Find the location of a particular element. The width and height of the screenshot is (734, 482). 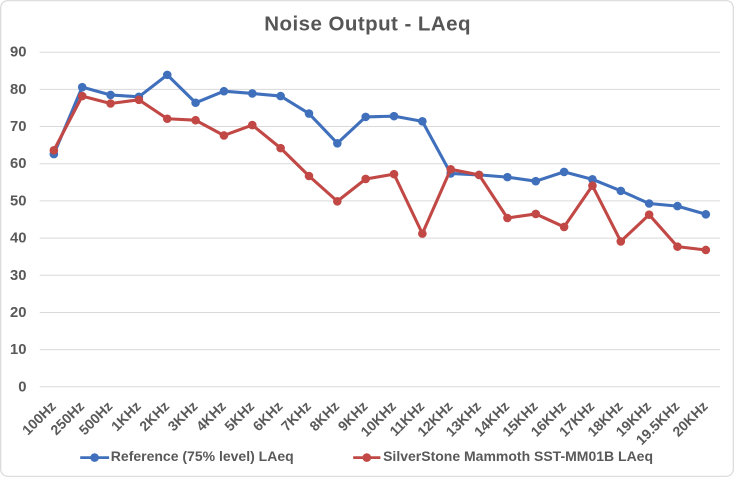

svg-text: 20 is located at coordinates (18, 313).